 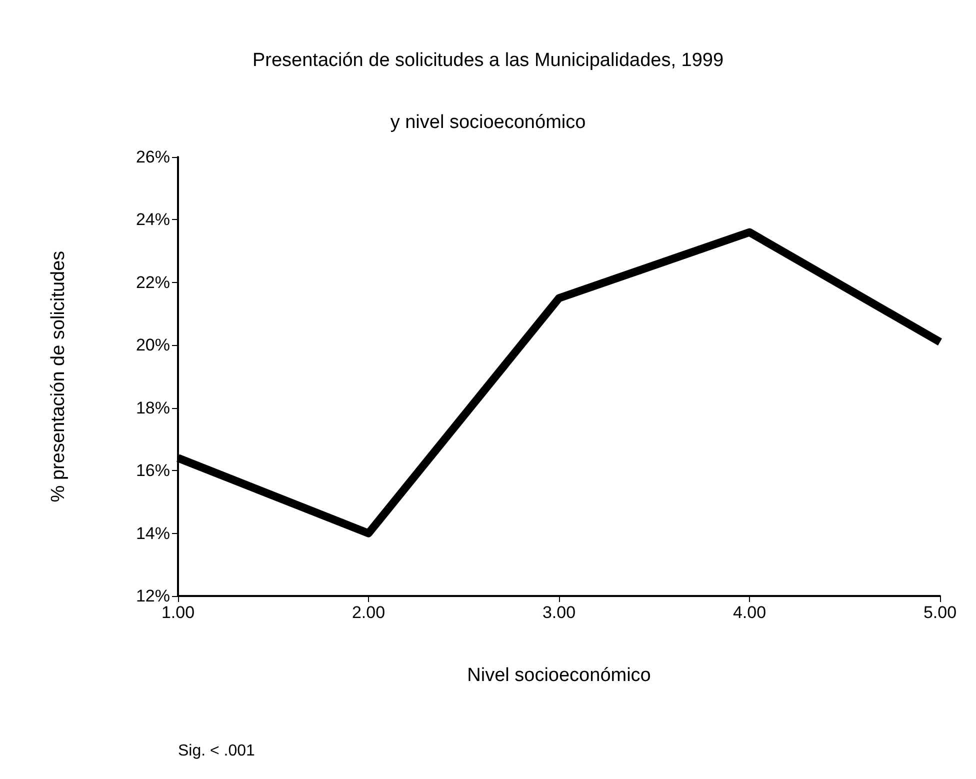 I want to click on y-tick-label: 18%, so click(x=153, y=408).